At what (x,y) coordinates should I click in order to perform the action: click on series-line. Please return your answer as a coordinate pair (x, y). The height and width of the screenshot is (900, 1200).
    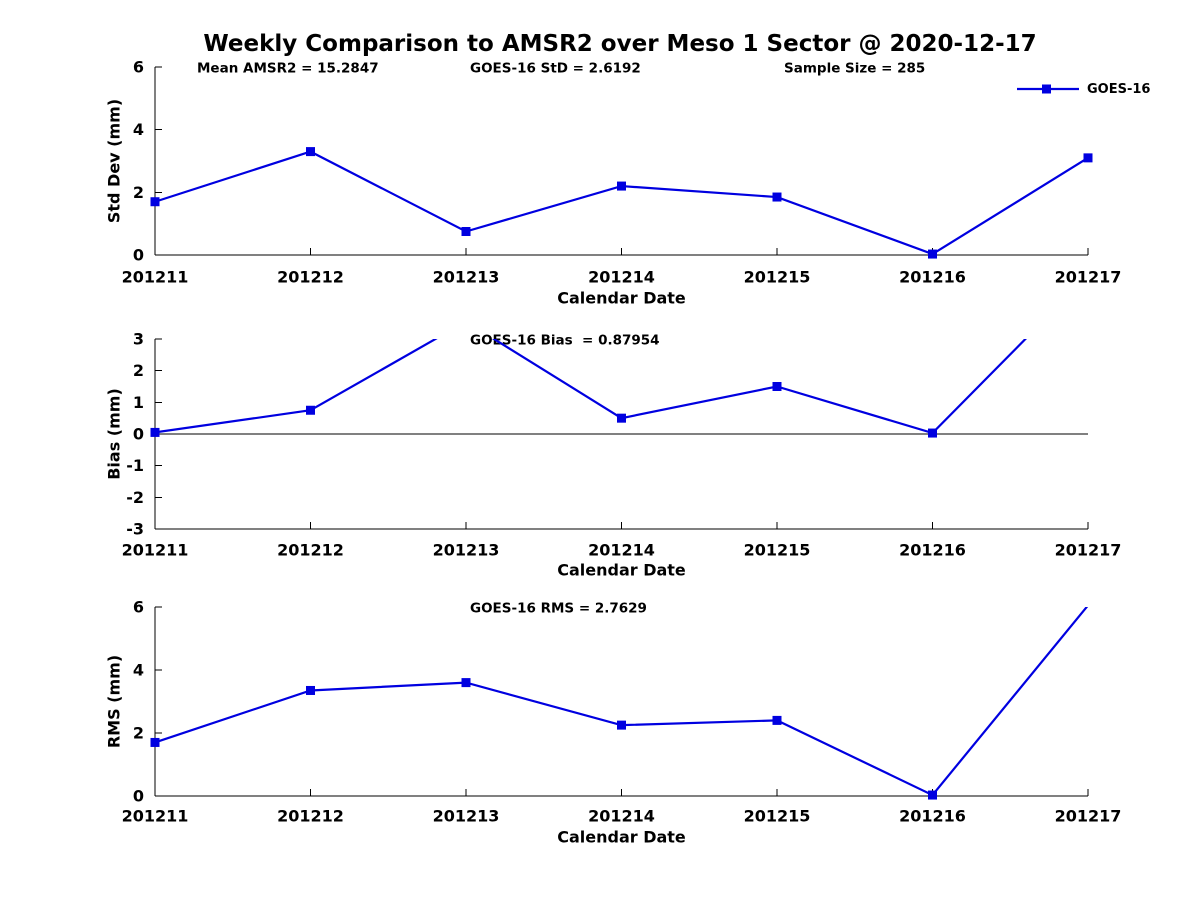
    Looking at the image, I should click on (621, 202).